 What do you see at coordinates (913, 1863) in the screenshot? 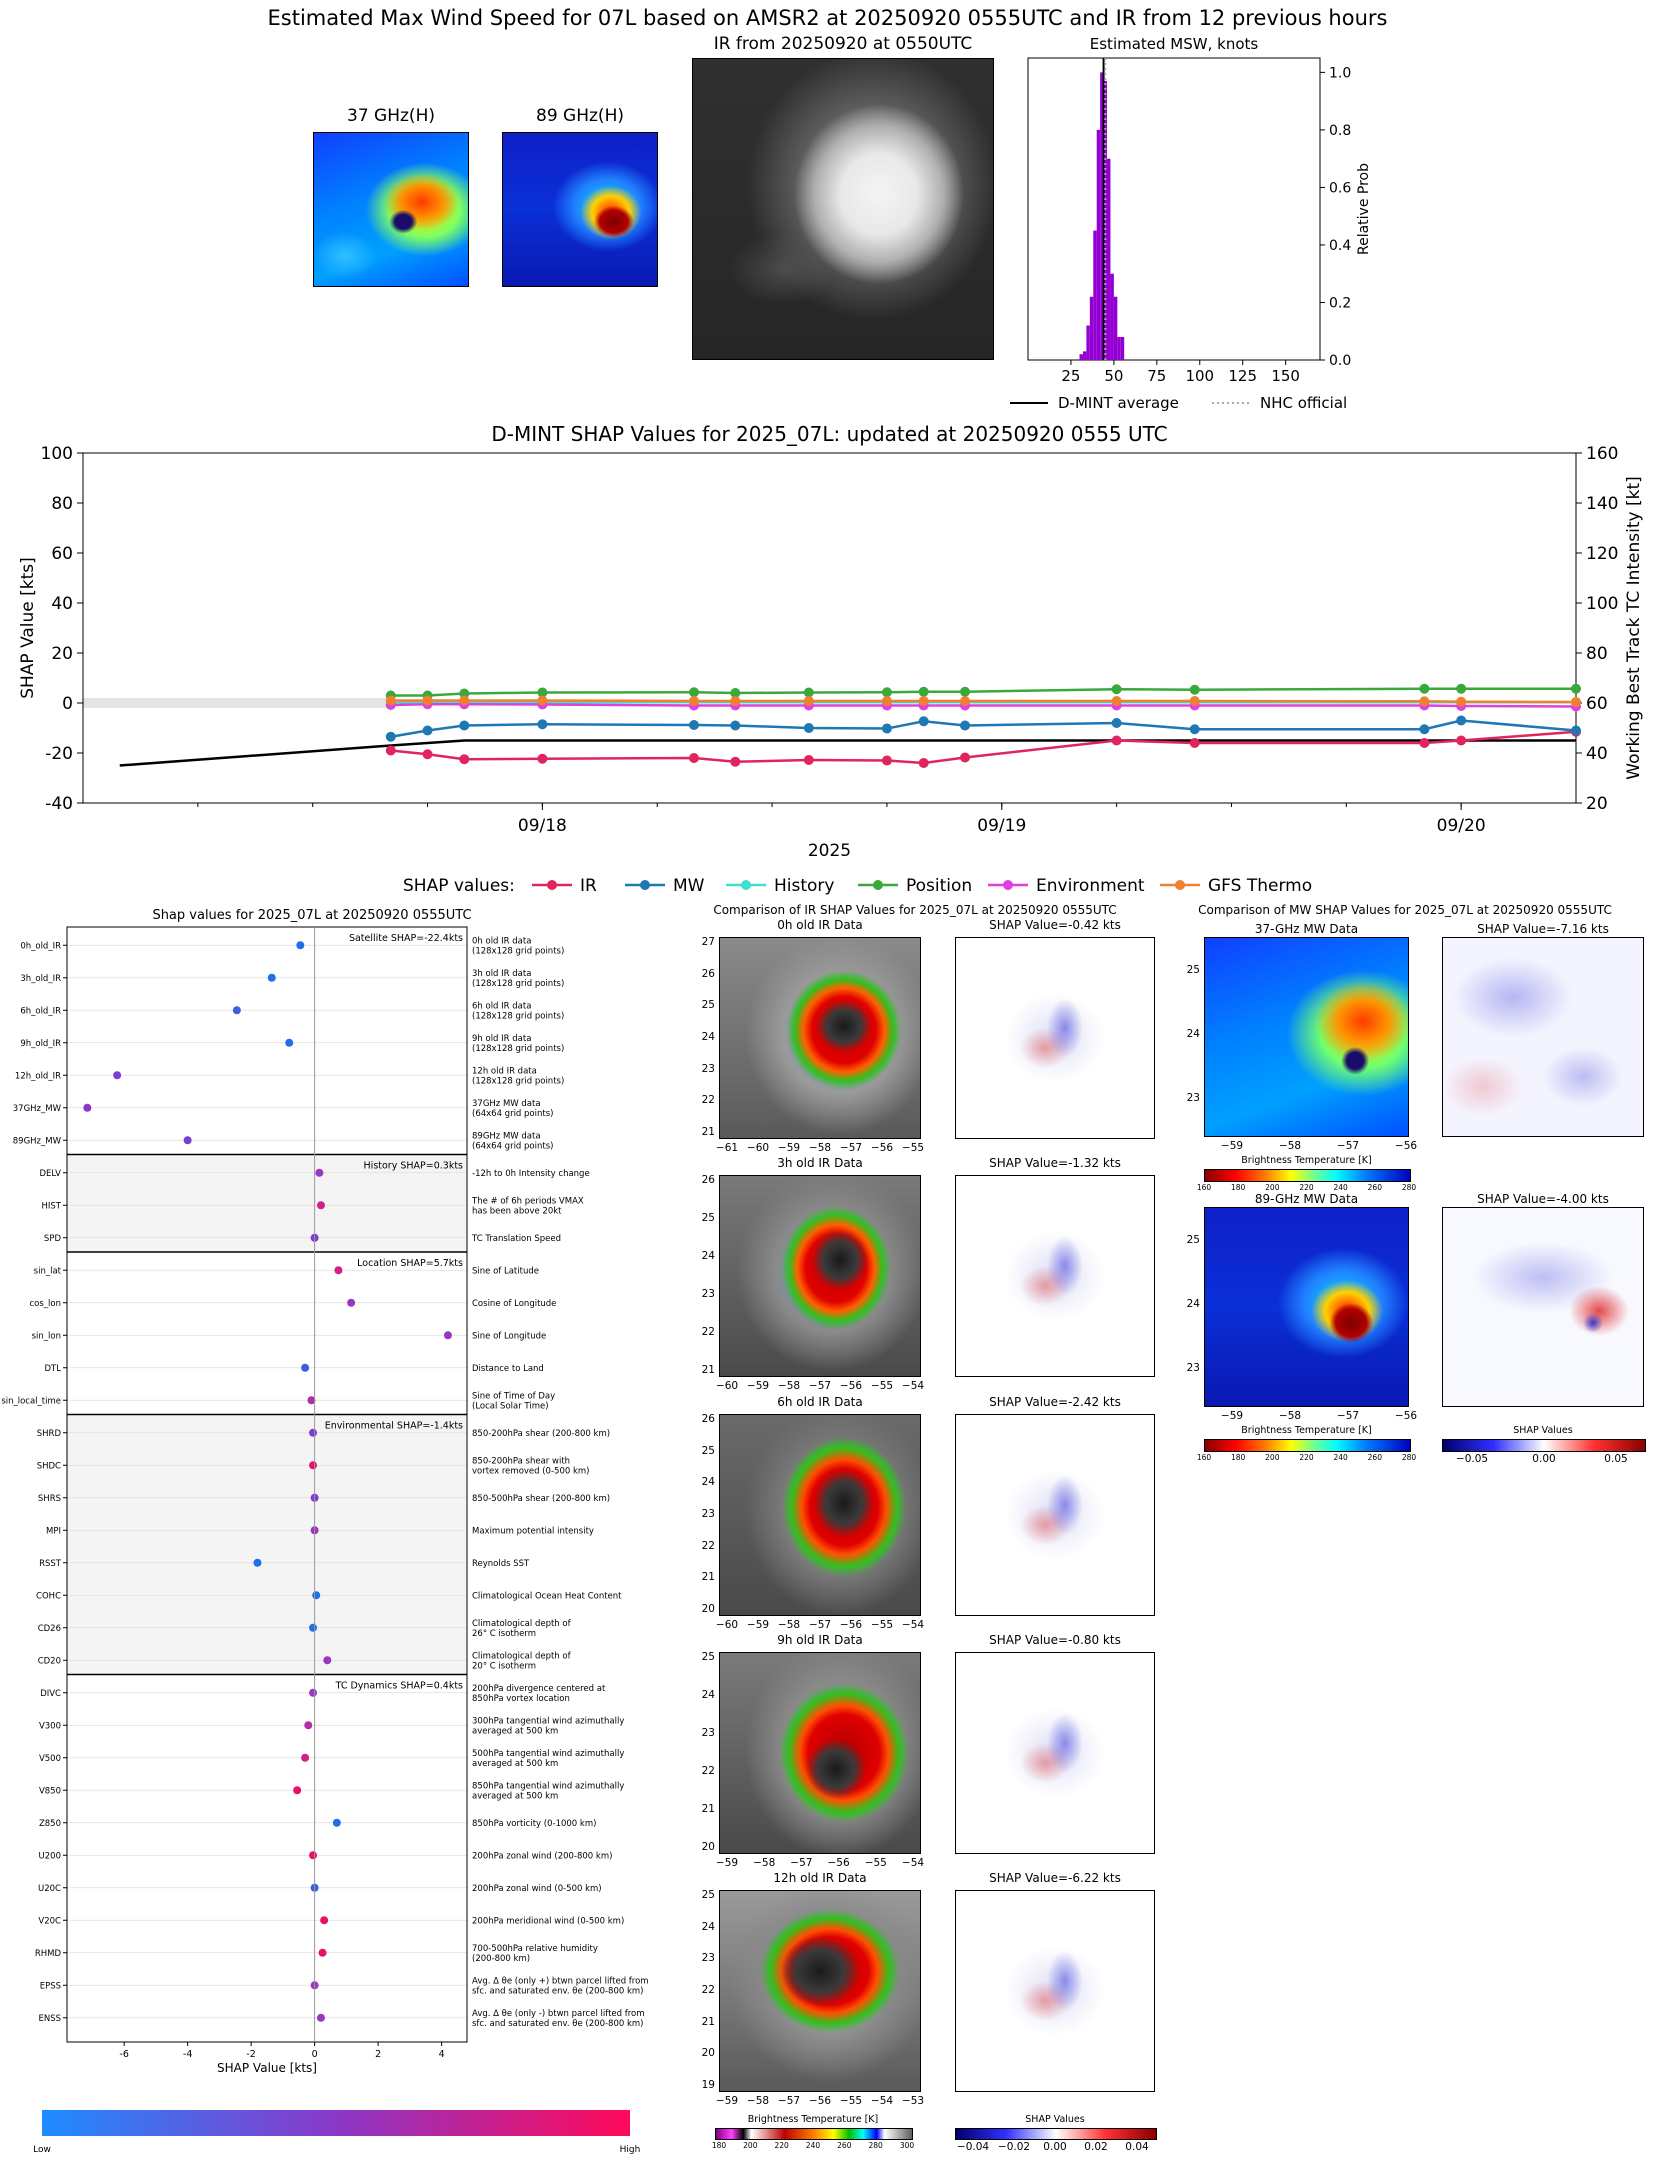
I see `ir-xtick-label: −54` at bounding box center [913, 1863].